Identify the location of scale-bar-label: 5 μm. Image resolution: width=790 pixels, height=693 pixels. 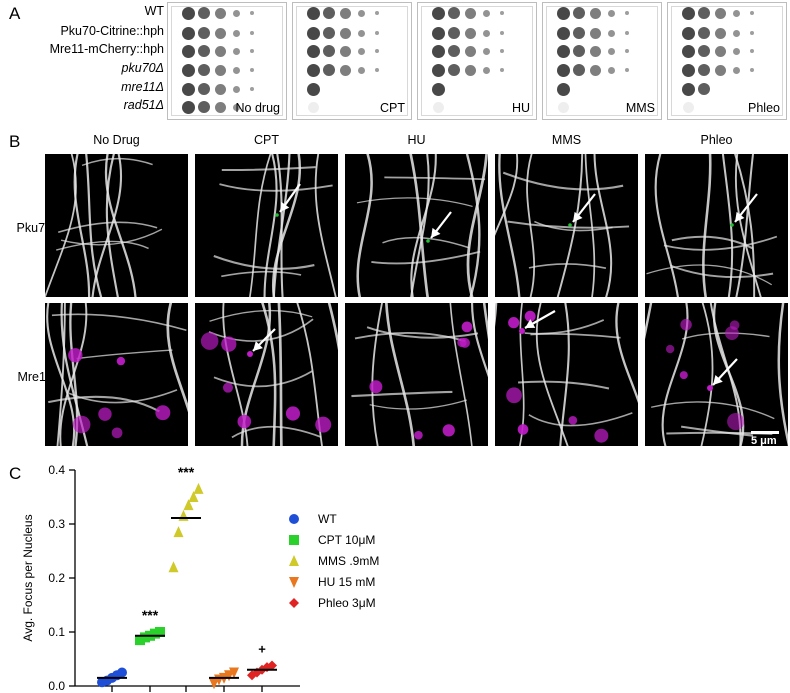
(764, 440).